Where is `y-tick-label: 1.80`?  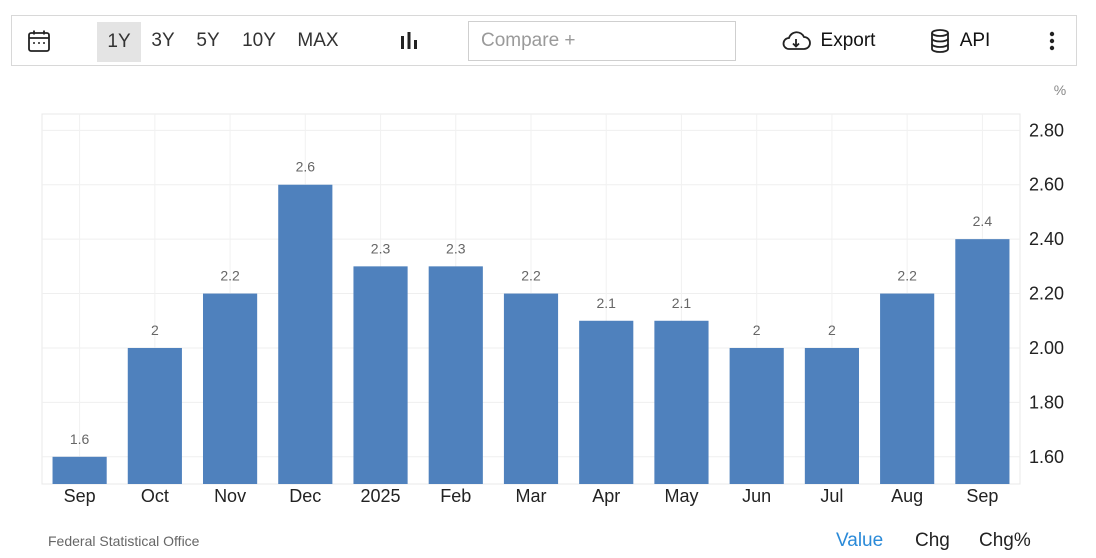
y-tick-label: 1.80 is located at coordinates (1046, 402).